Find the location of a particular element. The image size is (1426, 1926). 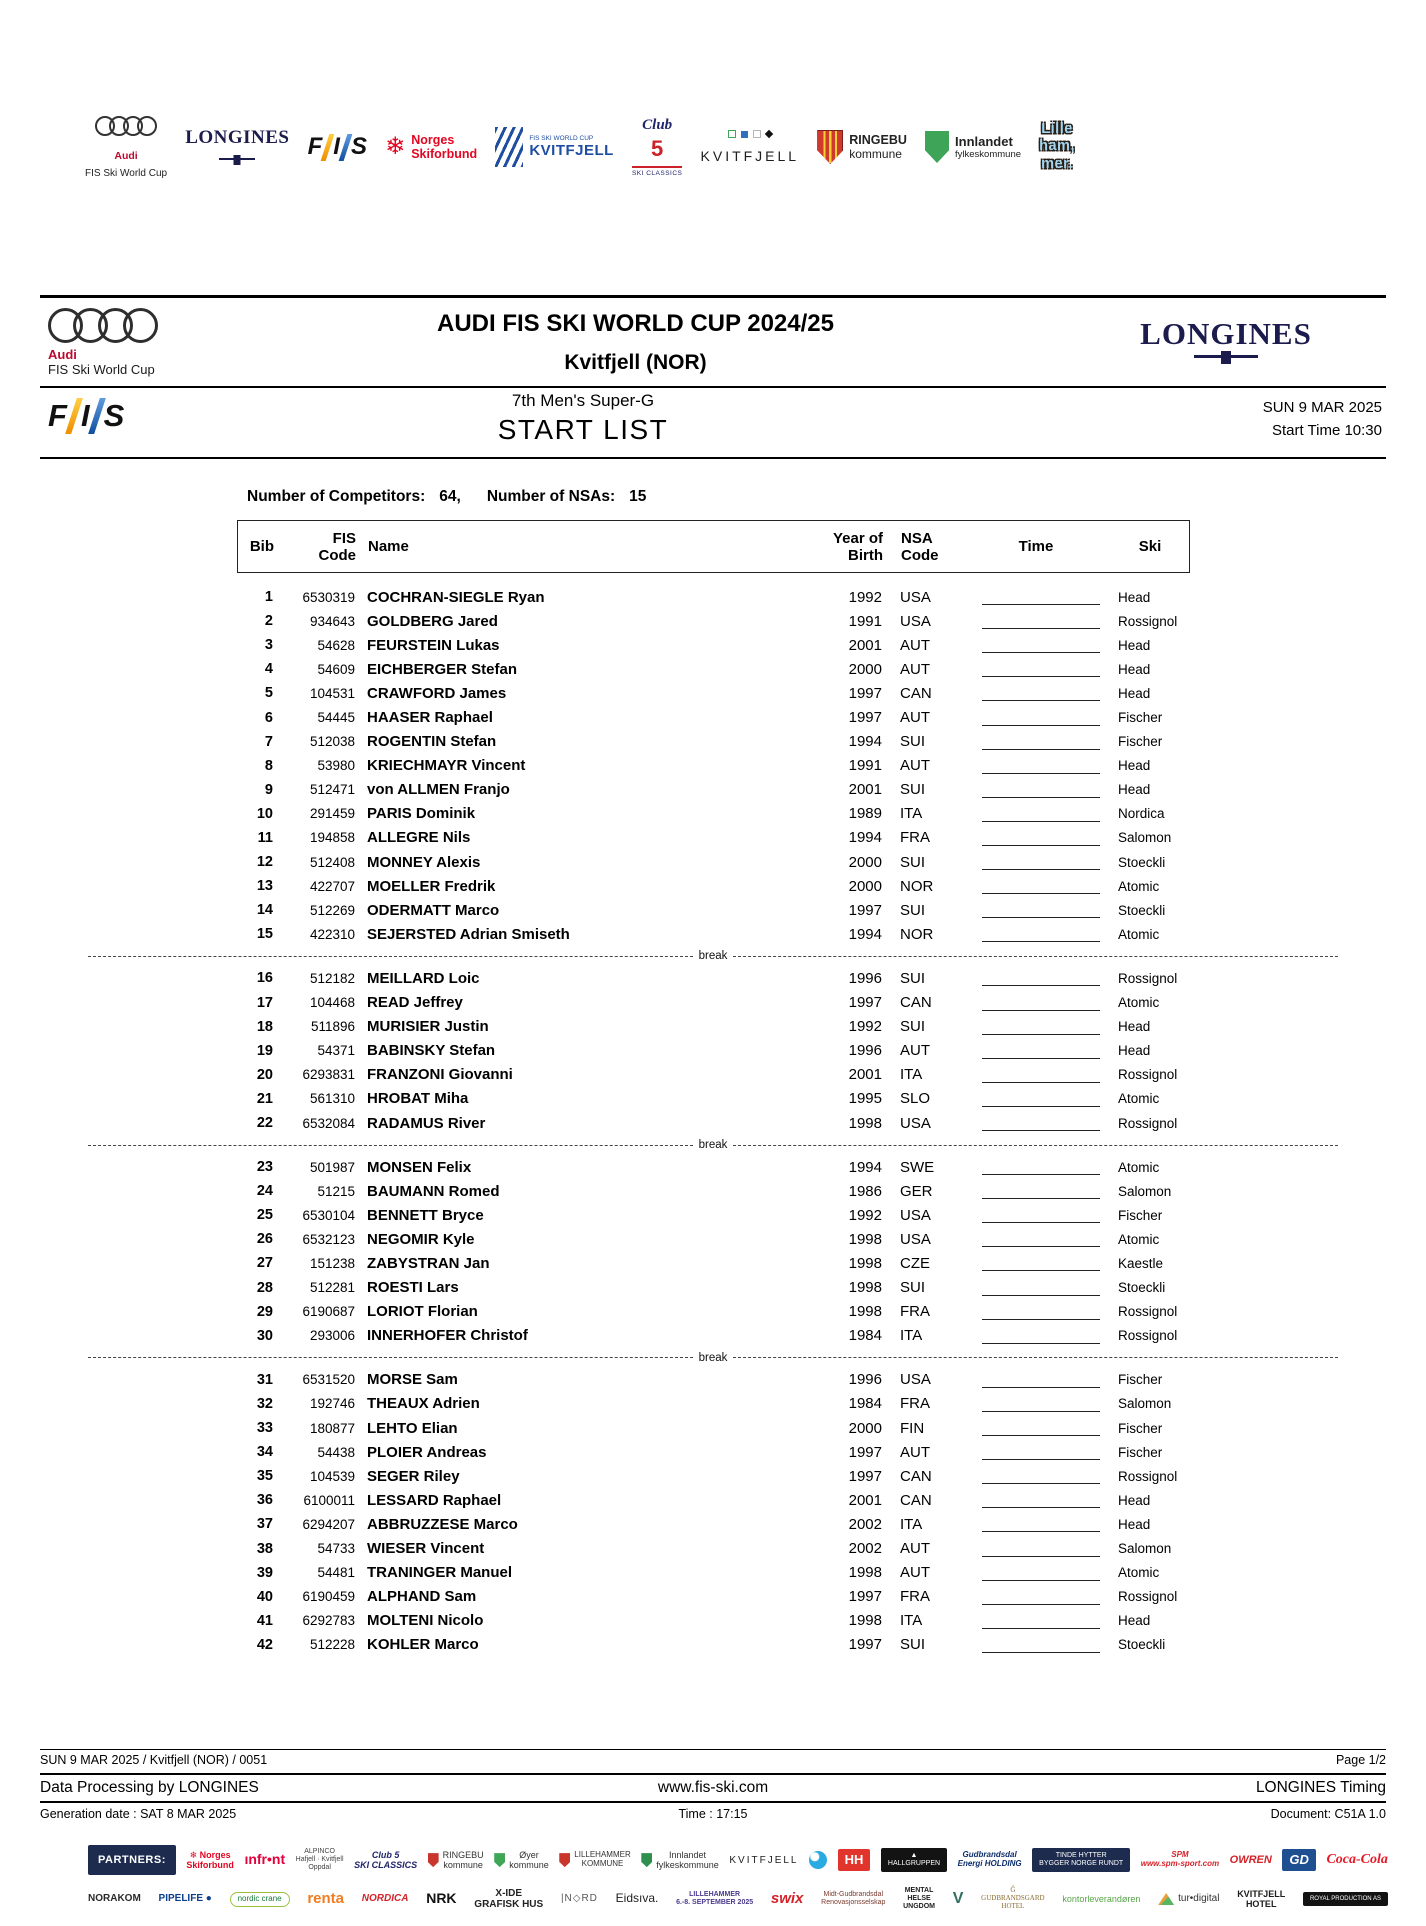

bib-number: 23 is located at coordinates (264, 1167).